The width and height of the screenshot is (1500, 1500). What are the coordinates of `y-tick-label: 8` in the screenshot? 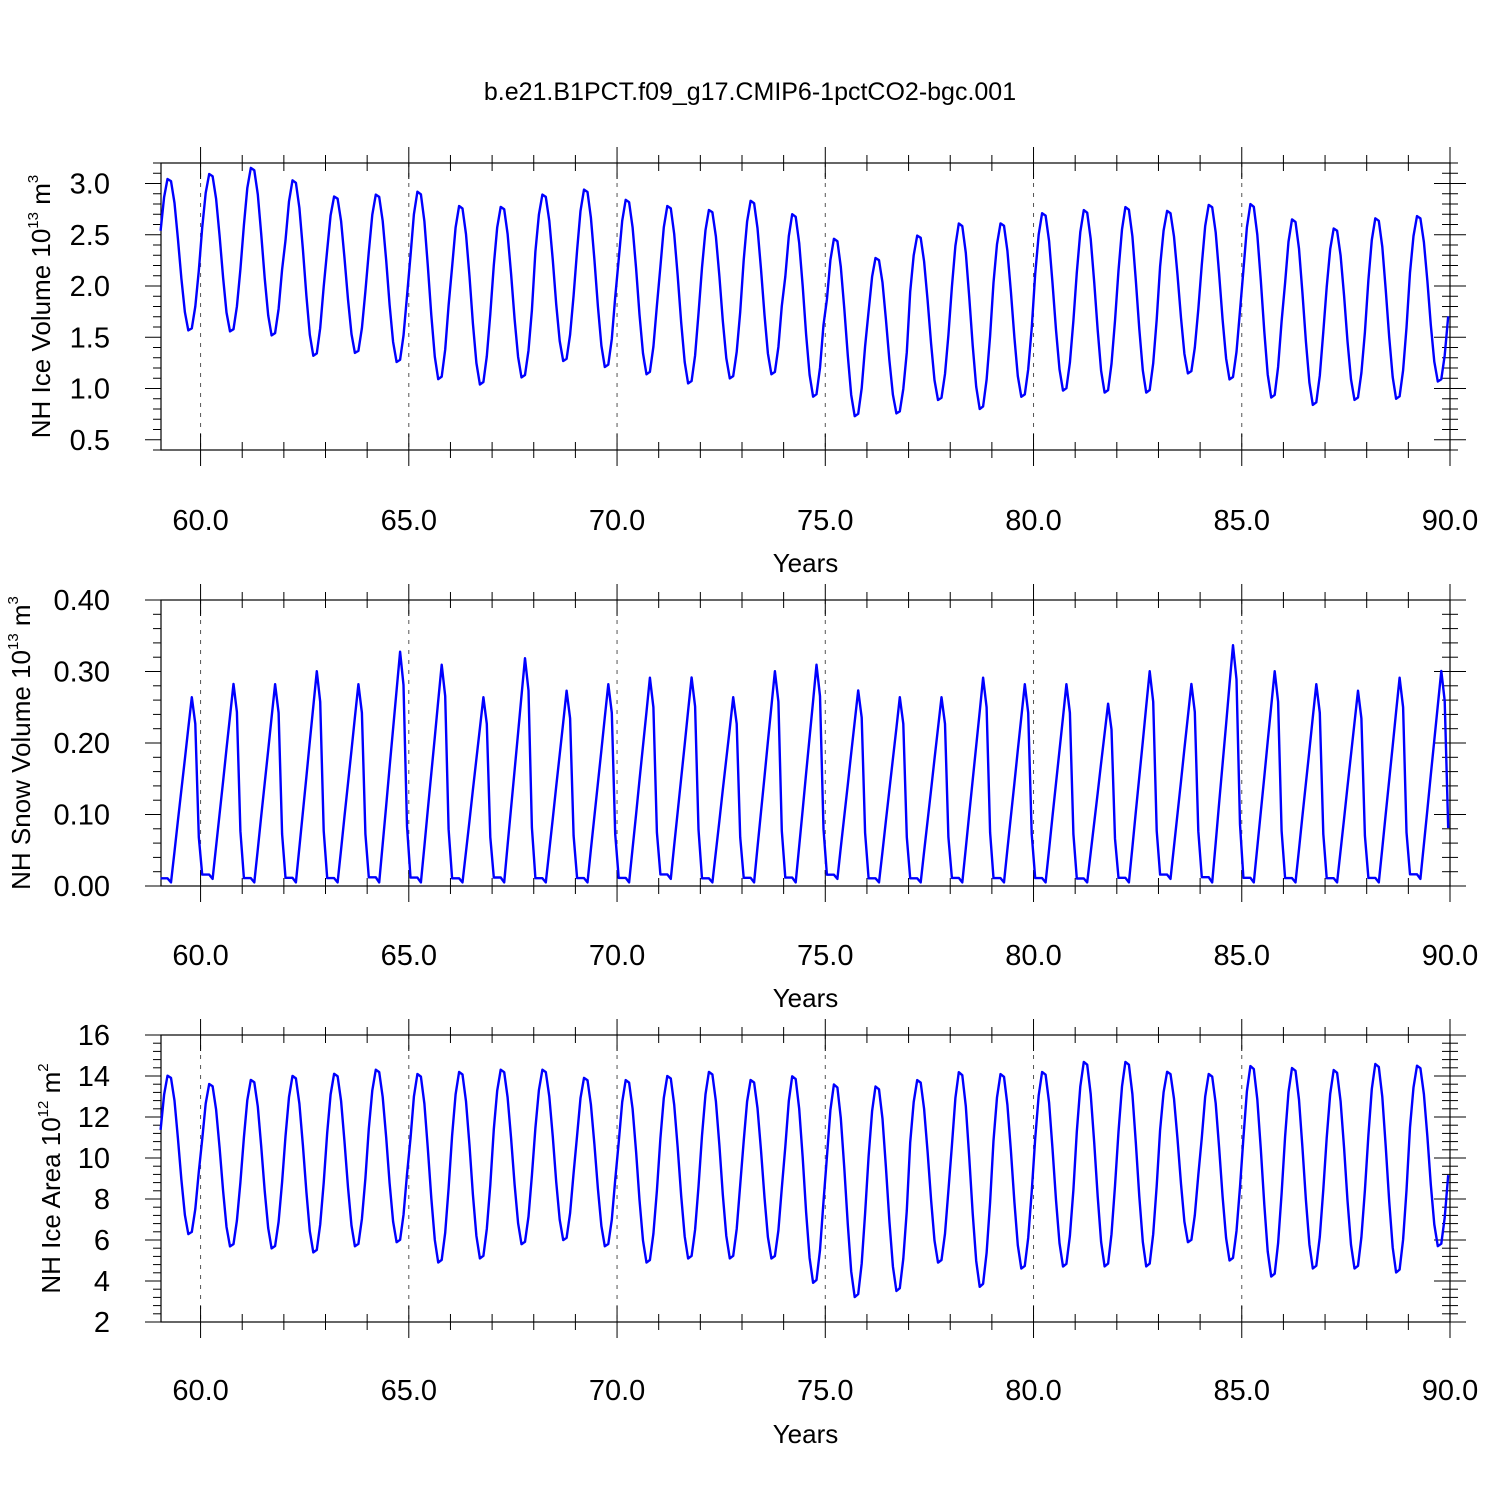 It's located at (102, 1200).